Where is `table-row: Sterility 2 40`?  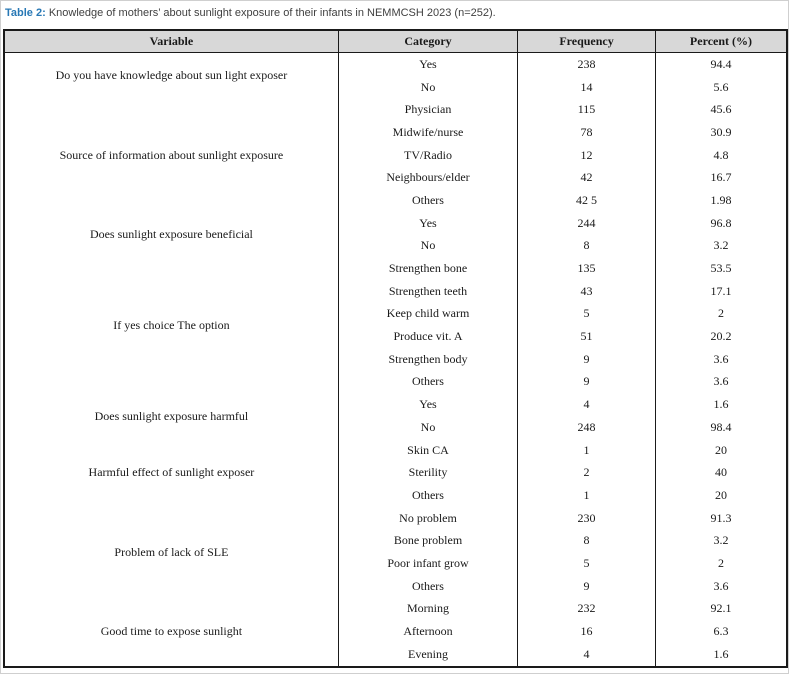
table-row: Sterility 2 40 is located at coordinates (395, 473).